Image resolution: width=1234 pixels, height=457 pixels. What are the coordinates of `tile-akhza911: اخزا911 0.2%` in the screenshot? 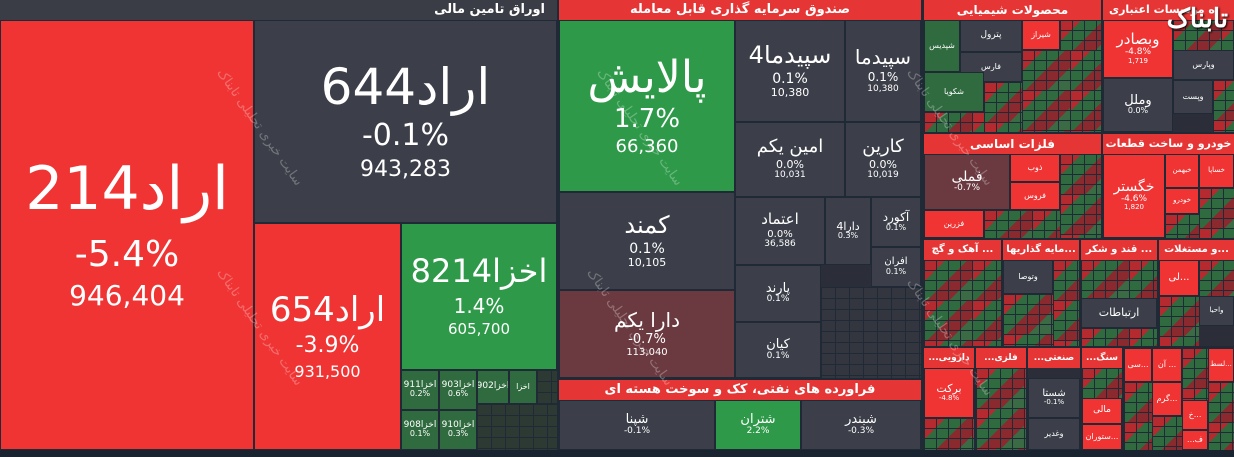 It's located at (420, 390).